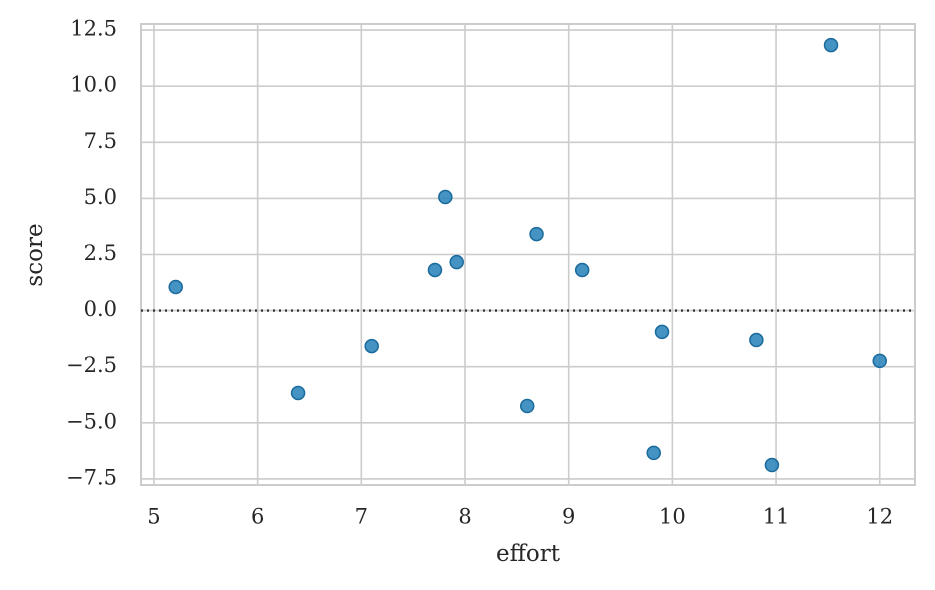  What do you see at coordinates (672, 517) in the screenshot?
I see `x-tick-label: 10` at bounding box center [672, 517].